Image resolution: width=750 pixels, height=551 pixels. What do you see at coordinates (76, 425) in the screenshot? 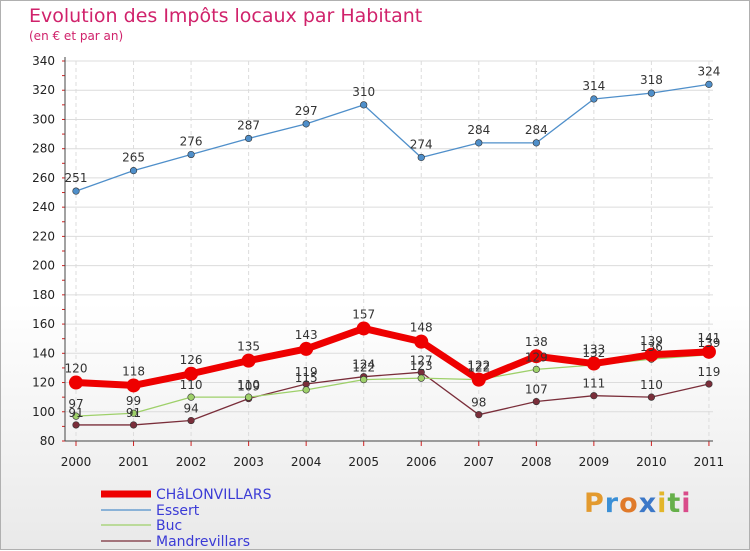
I see `point-mandrevillars-2000` at bounding box center [76, 425].